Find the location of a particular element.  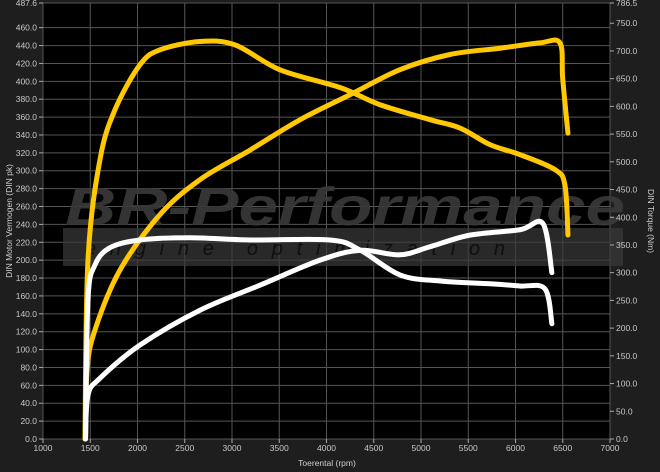

y-tick-label: 280.0 is located at coordinates (27, 189).